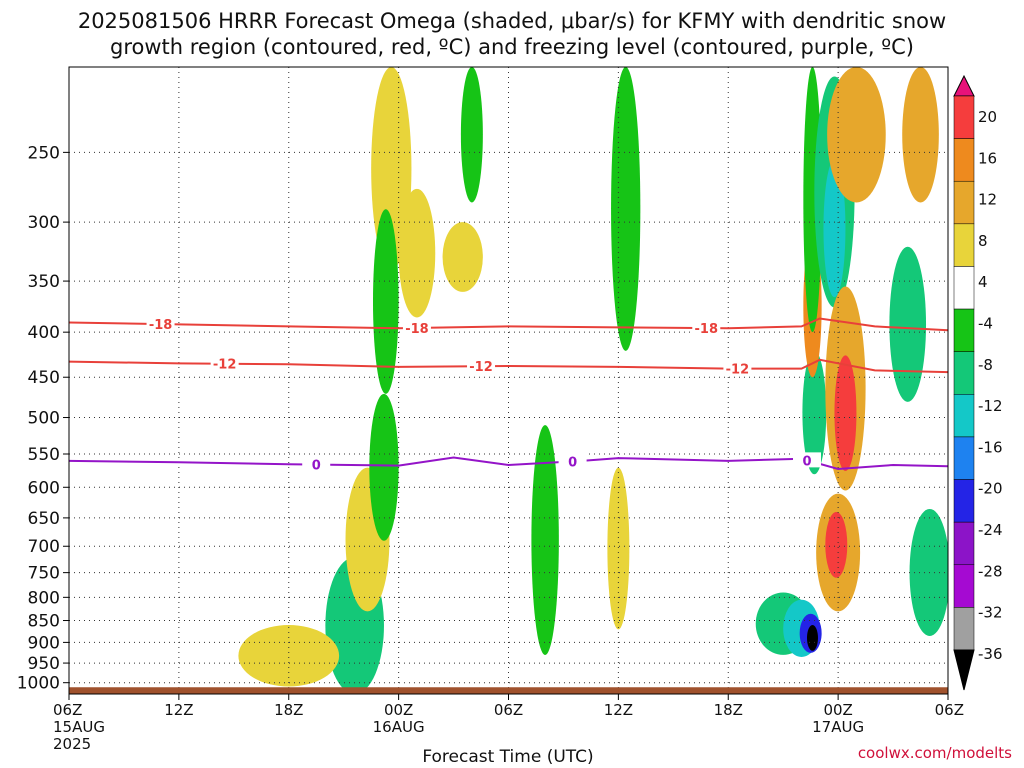 Image resolution: width=1024 pixels, height=768 pixels. What do you see at coordinates (990, 571) in the screenshot?
I see `colorbar-label: -28` at bounding box center [990, 571].